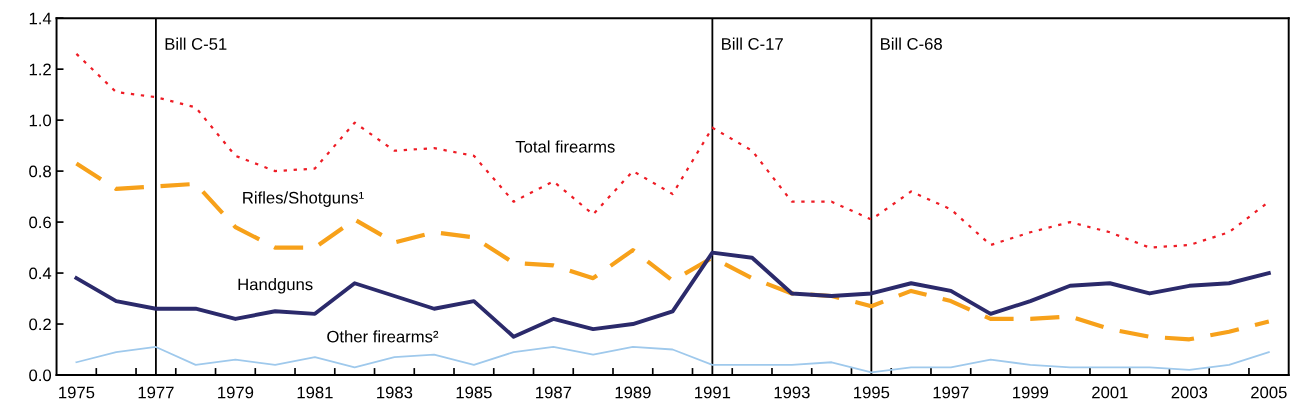 The image size is (1315, 413). What do you see at coordinates (40, 171) in the screenshot?
I see `y-tick-label: 0.8` at bounding box center [40, 171].